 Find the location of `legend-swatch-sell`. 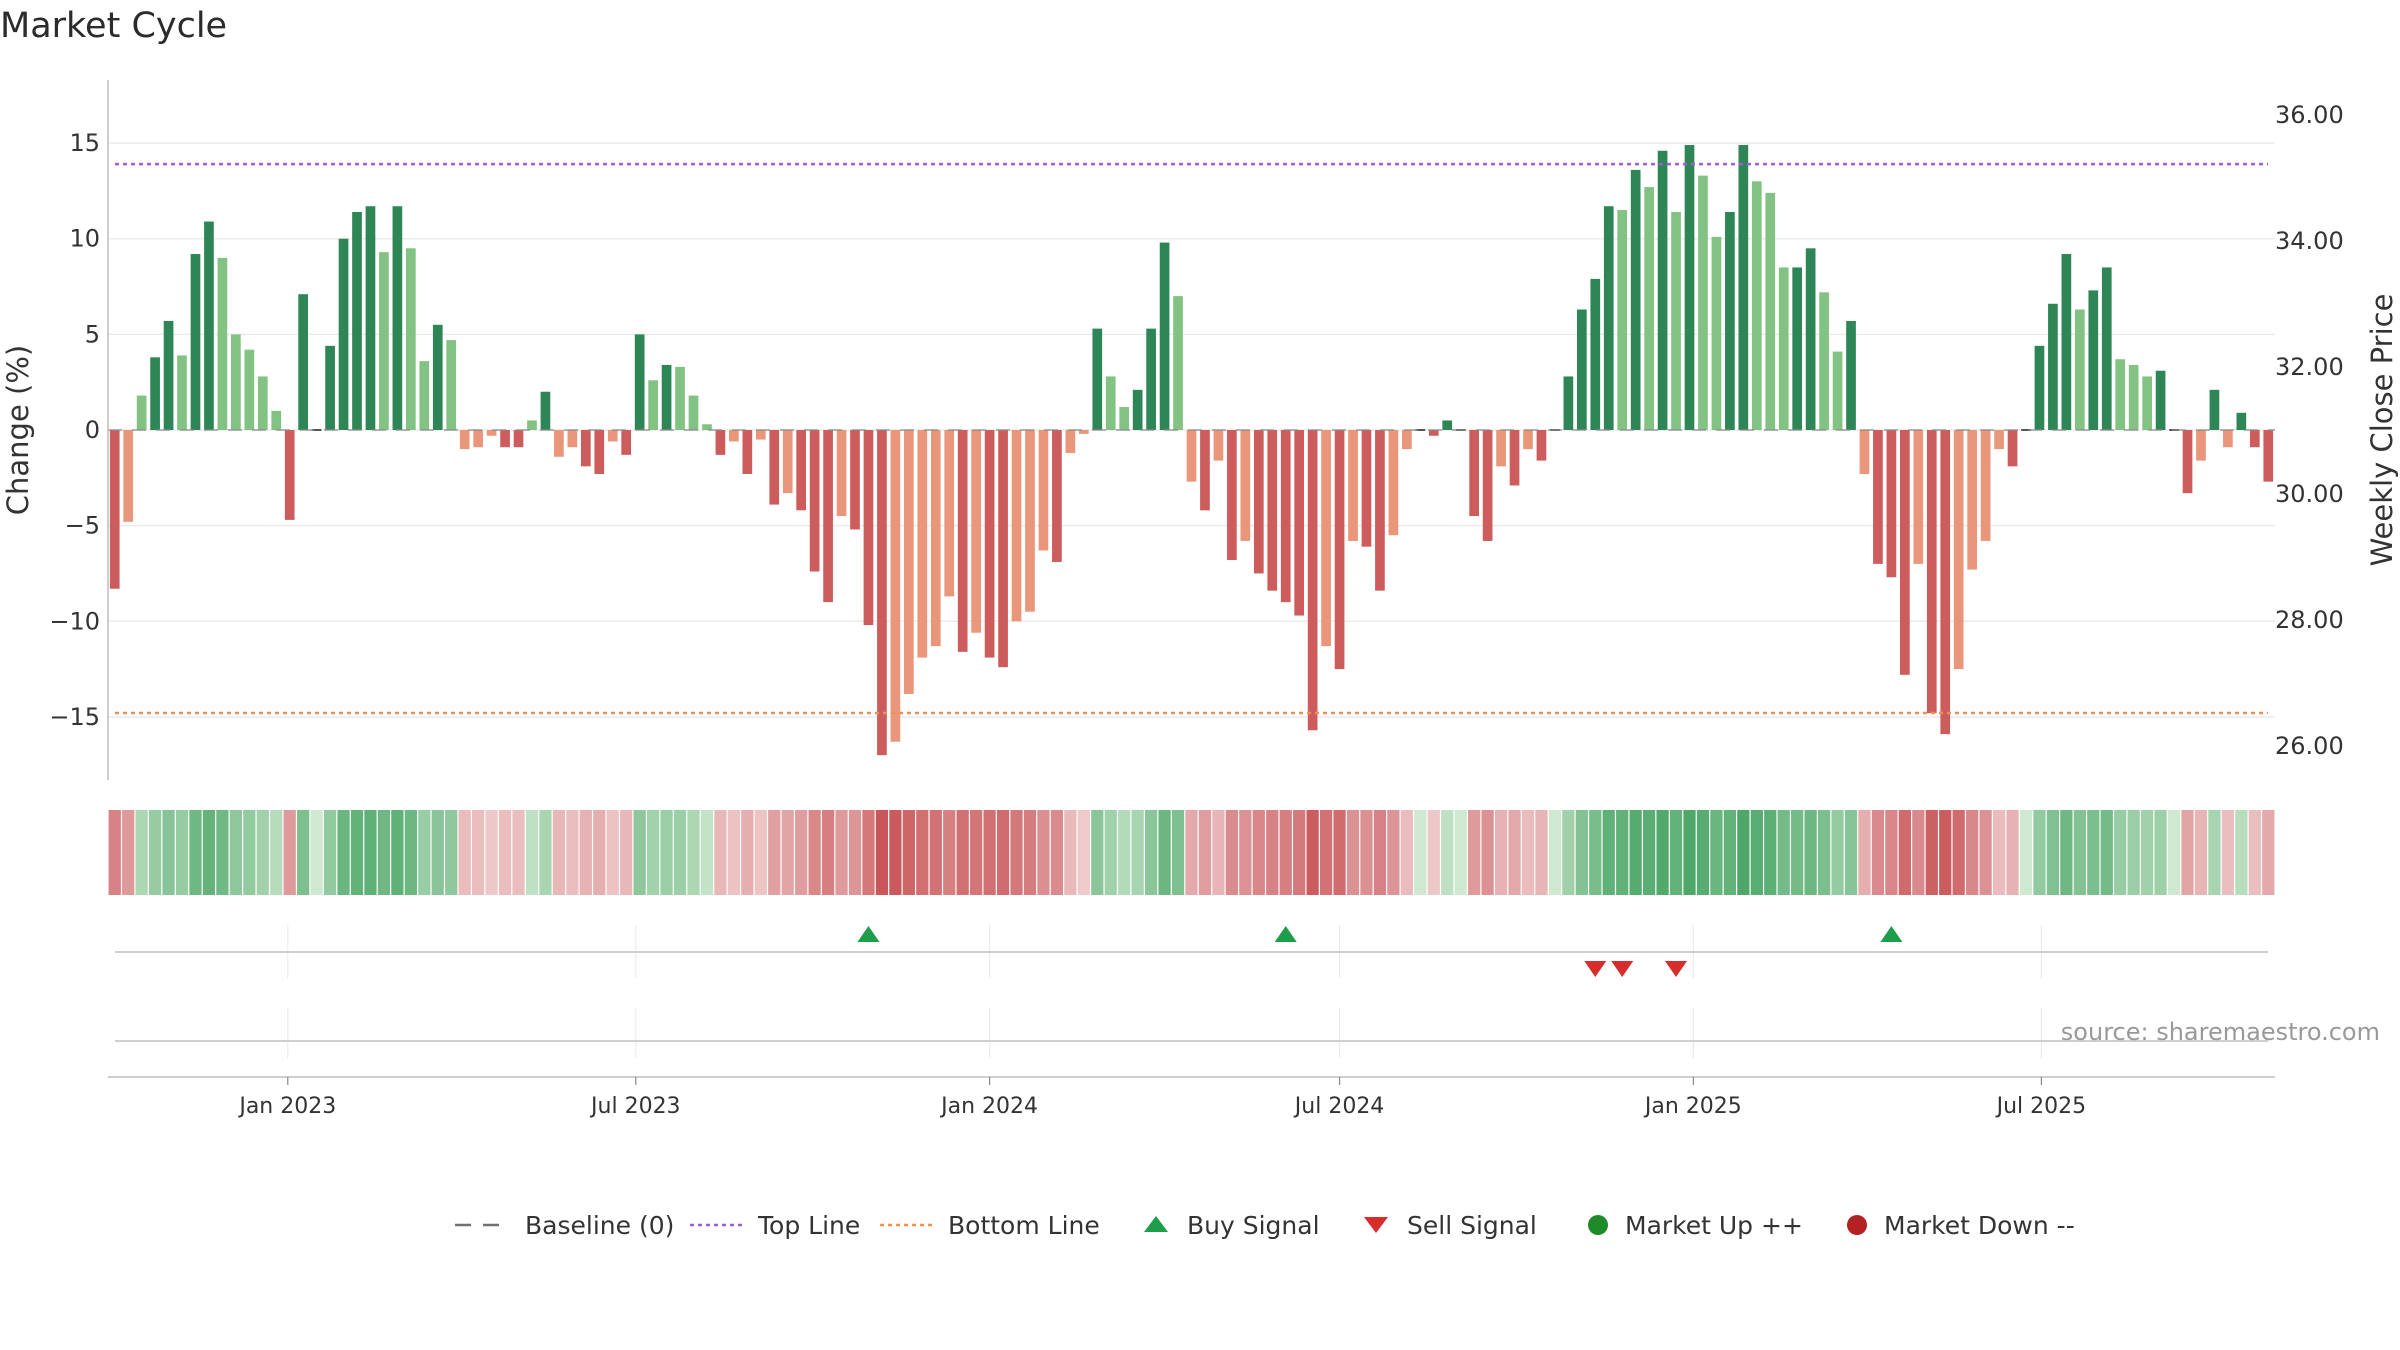

legend-swatch-sell is located at coordinates (1376, 1225).